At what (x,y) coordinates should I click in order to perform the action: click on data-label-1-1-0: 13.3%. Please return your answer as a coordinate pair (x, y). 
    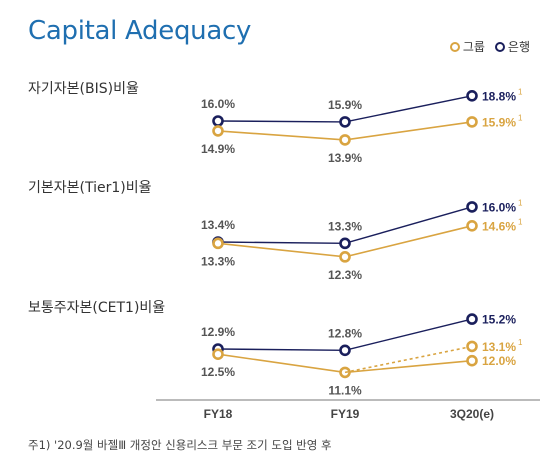
    Looking at the image, I should click on (218, 261).